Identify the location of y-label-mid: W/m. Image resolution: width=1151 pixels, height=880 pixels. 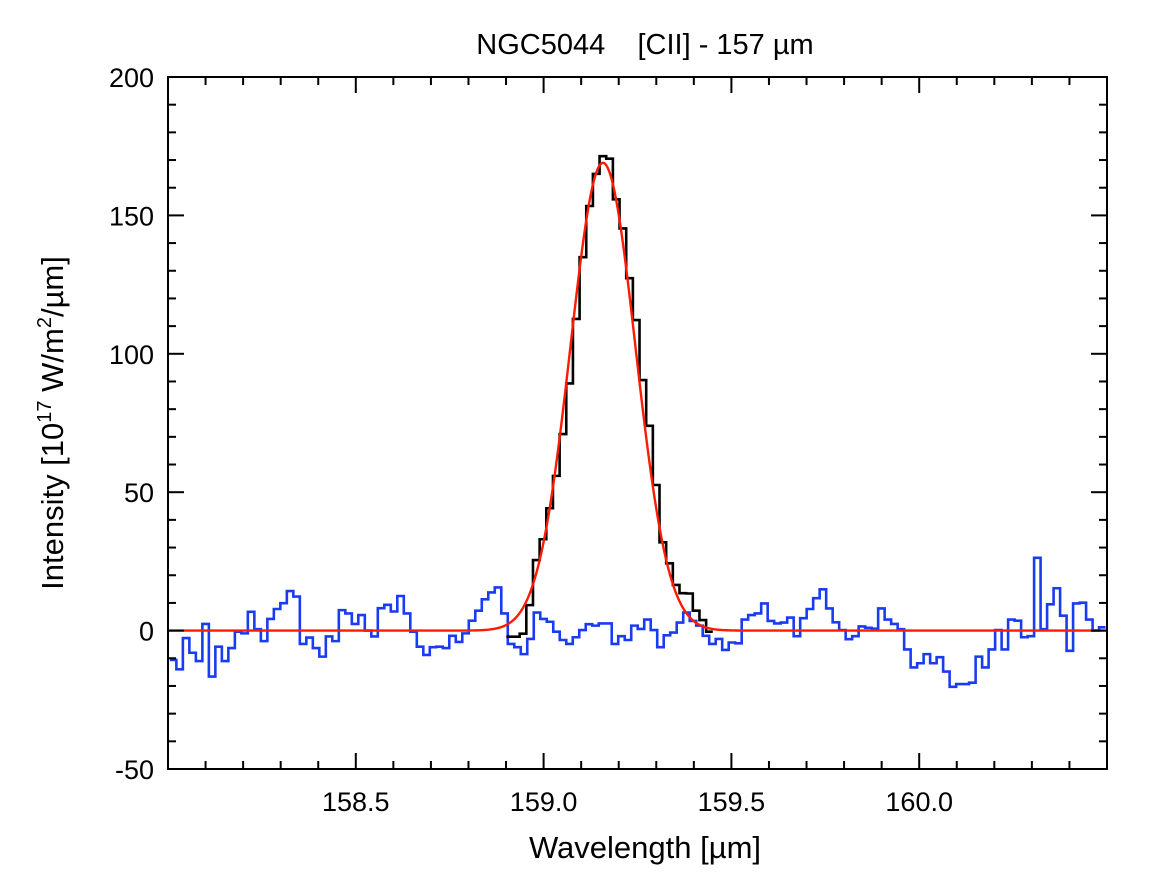
(52, 364).